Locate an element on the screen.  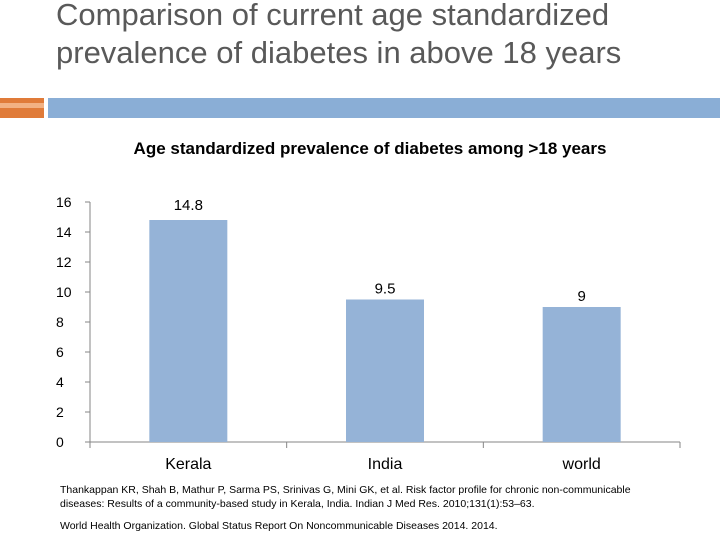
bar-india is located at coordinates (385, 370).